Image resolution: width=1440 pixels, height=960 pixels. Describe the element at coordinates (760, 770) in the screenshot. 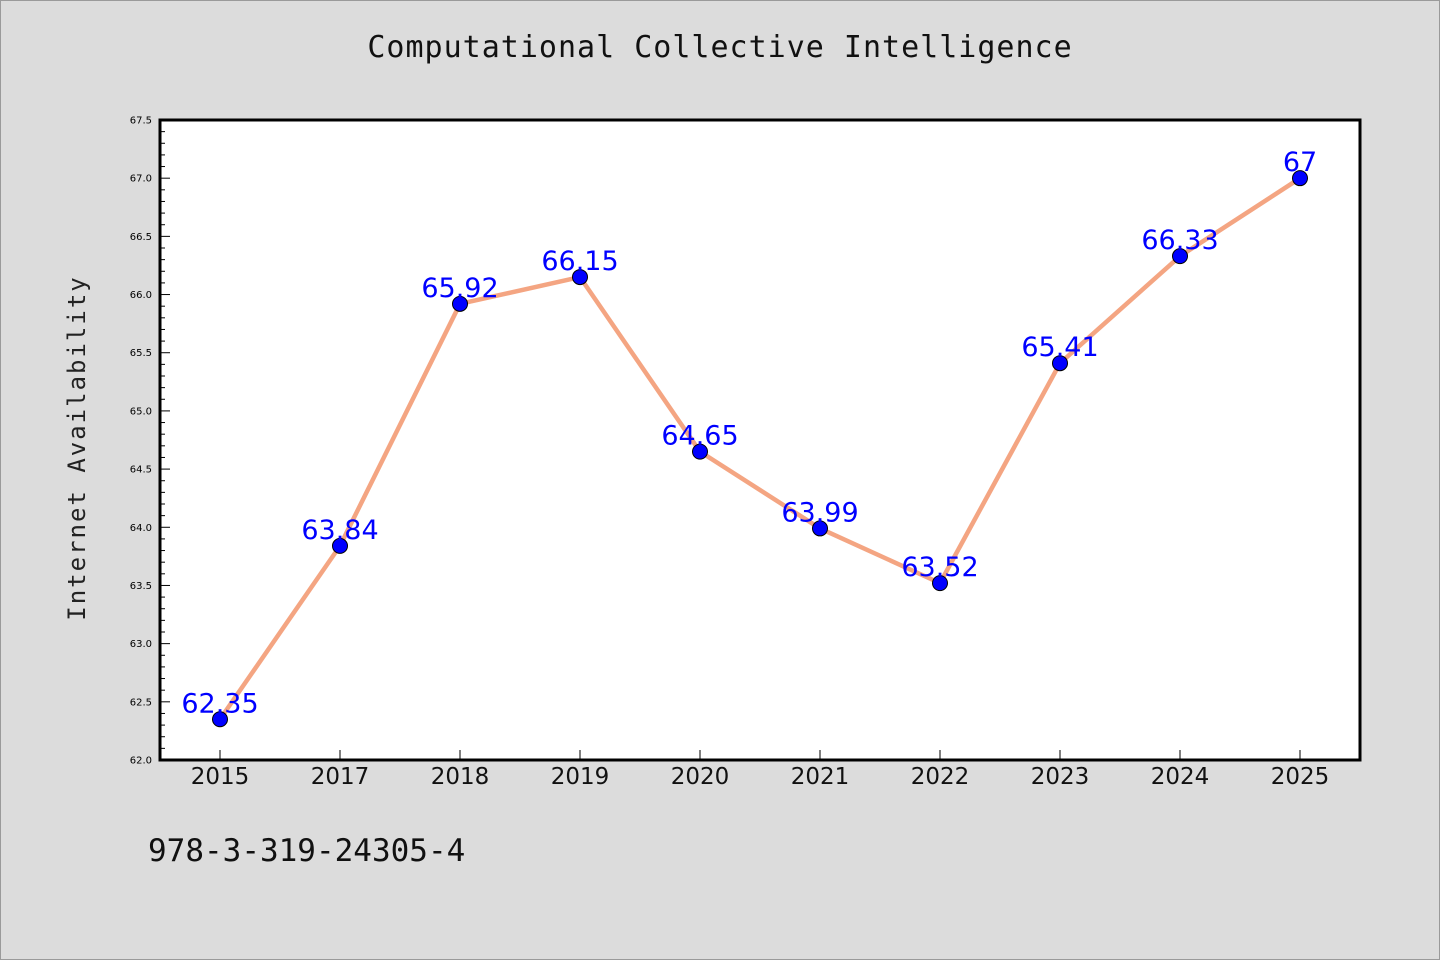

I see `x-axis: 2015 2017 2018 2019 2020 2021 2022 2023 2024 2025` at that location.